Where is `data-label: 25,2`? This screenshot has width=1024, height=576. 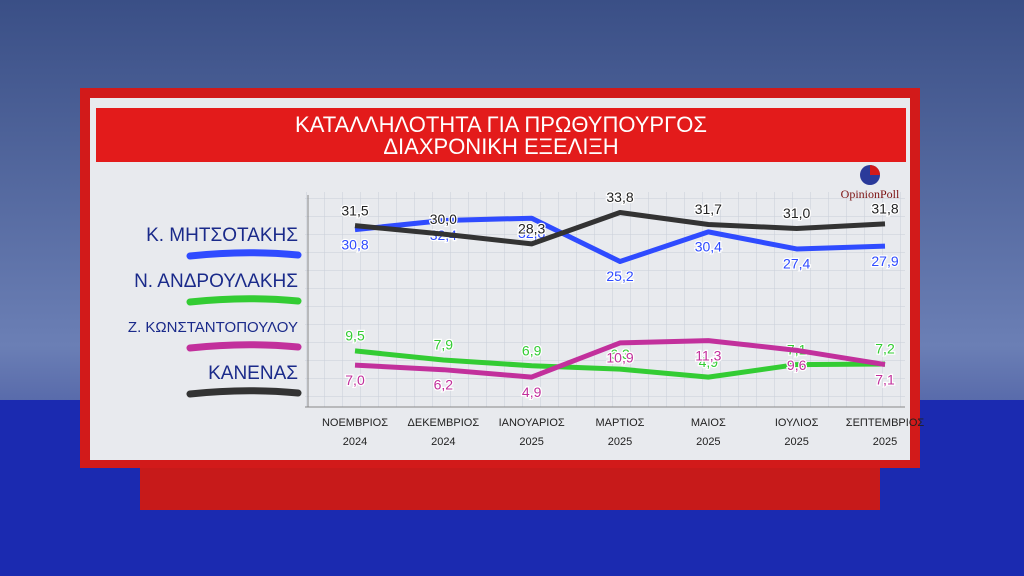 data-label: 25,2 is located at coordinates (619, 276).